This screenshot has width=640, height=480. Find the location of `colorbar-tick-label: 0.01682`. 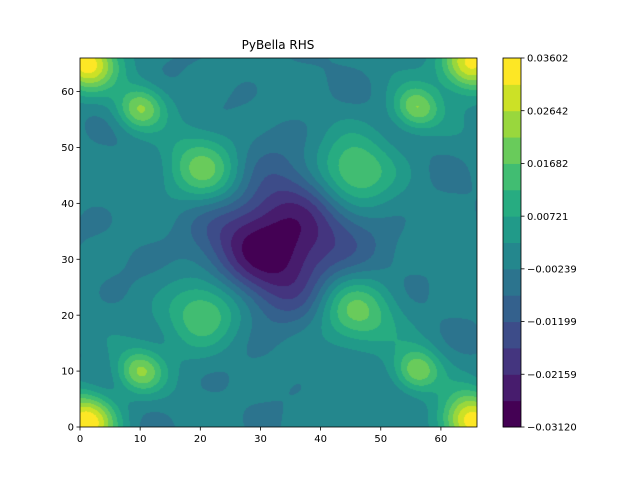

colorbar-tick-label: 0.01682 is located at coordinates (547, 164).